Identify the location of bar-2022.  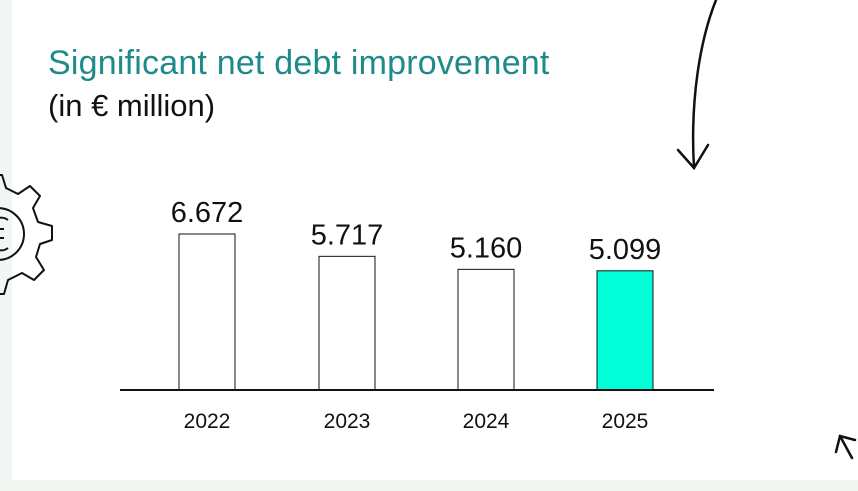
(207, 312).